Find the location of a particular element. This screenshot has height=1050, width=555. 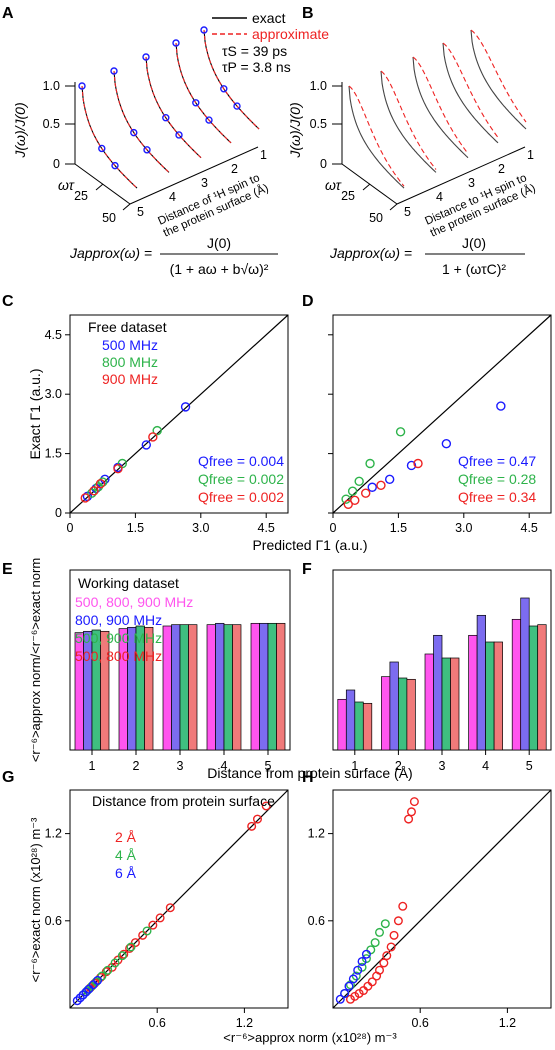

panel-label-h: H is located at coordinates (308, 777).